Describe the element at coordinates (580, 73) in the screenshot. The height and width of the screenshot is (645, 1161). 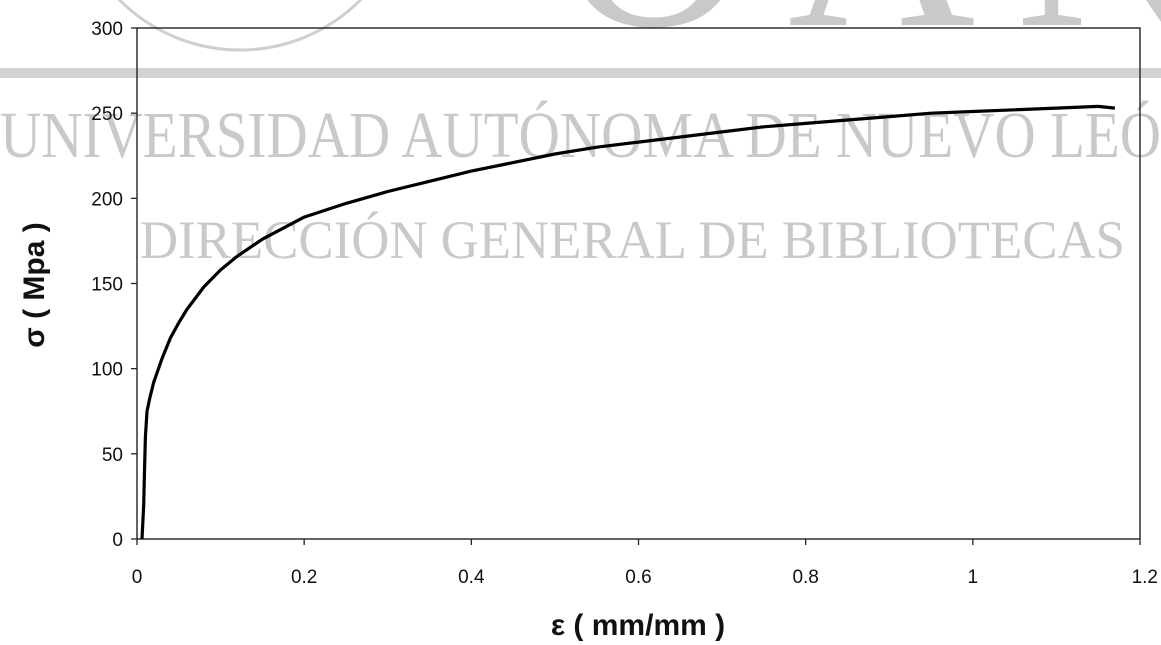
I see `watermark-band` at that location.